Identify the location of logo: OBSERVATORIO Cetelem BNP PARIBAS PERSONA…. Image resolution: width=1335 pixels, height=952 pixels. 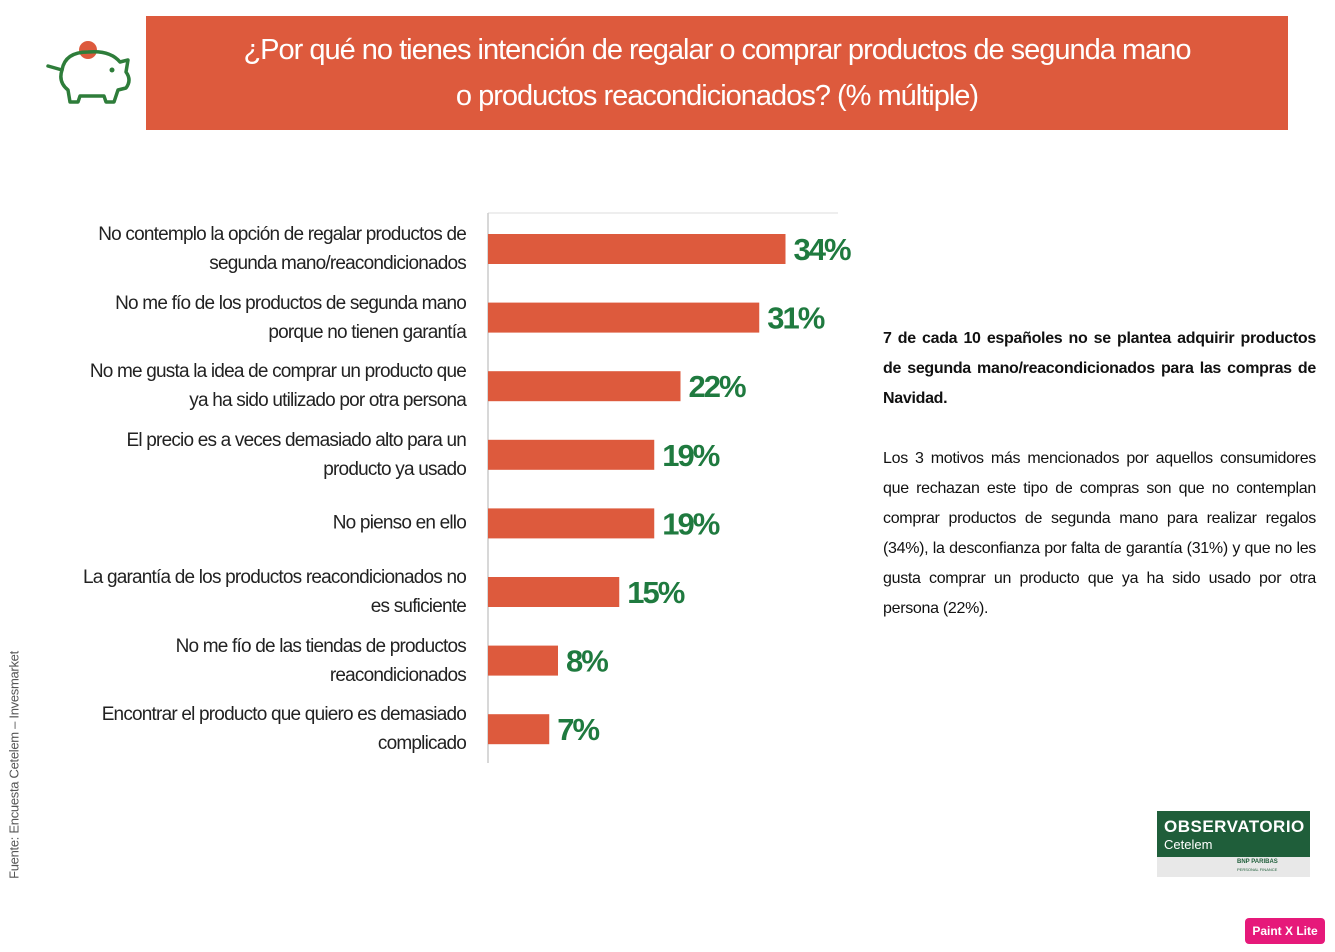
(1233, 844).